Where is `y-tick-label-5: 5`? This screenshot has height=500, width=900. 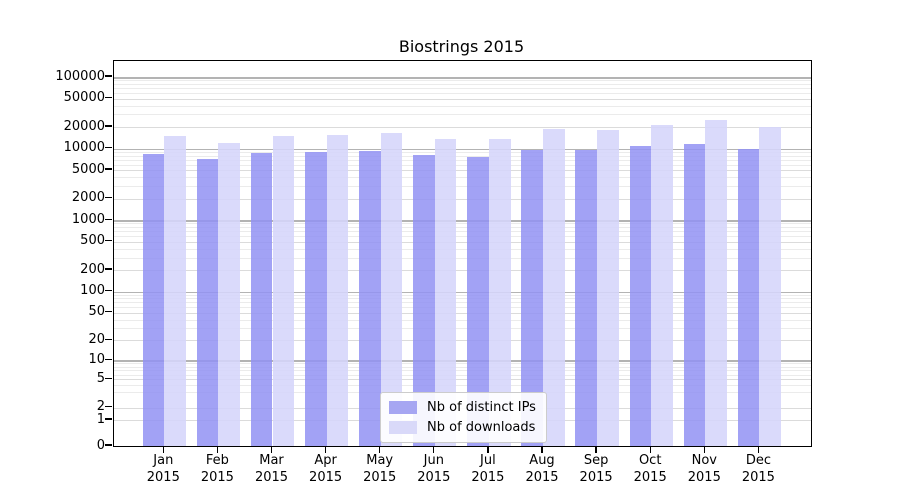
y-tick-label-5: 5 is located at coordinates (100, 378).